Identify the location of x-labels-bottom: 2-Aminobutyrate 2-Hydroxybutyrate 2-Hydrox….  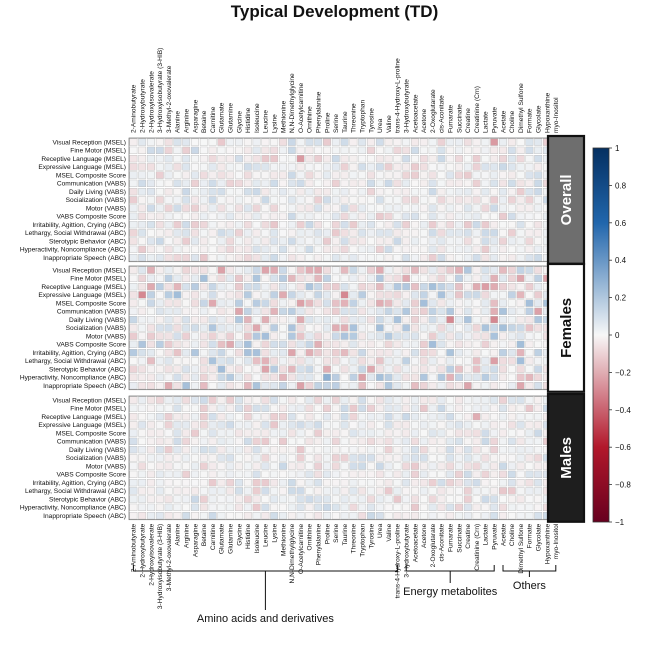
(345, 566).